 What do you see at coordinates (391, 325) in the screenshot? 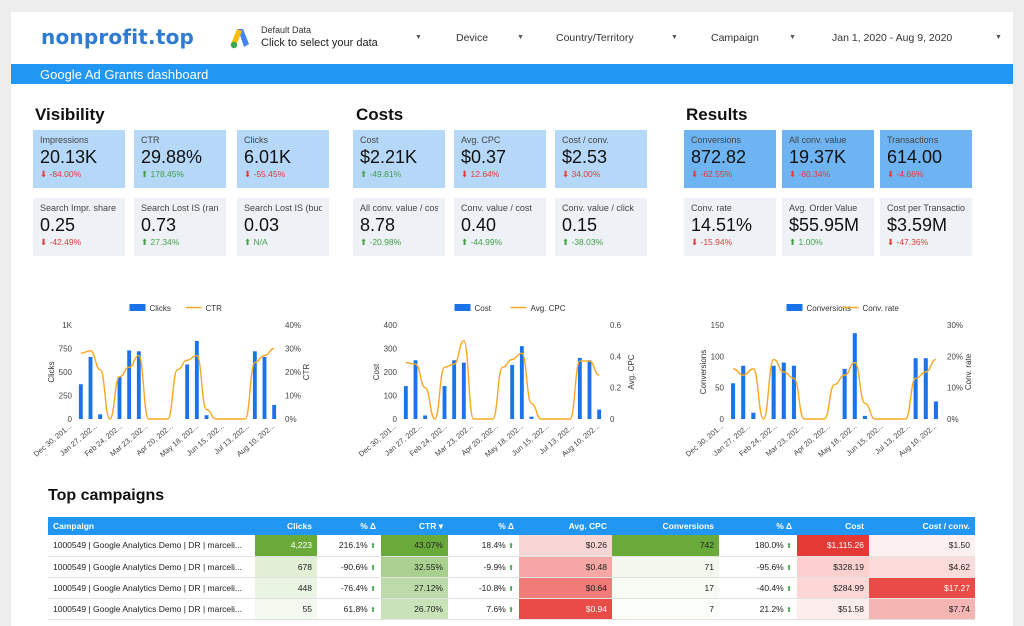
I see `y-left-tick: 400` at bounding box center [391, 325].